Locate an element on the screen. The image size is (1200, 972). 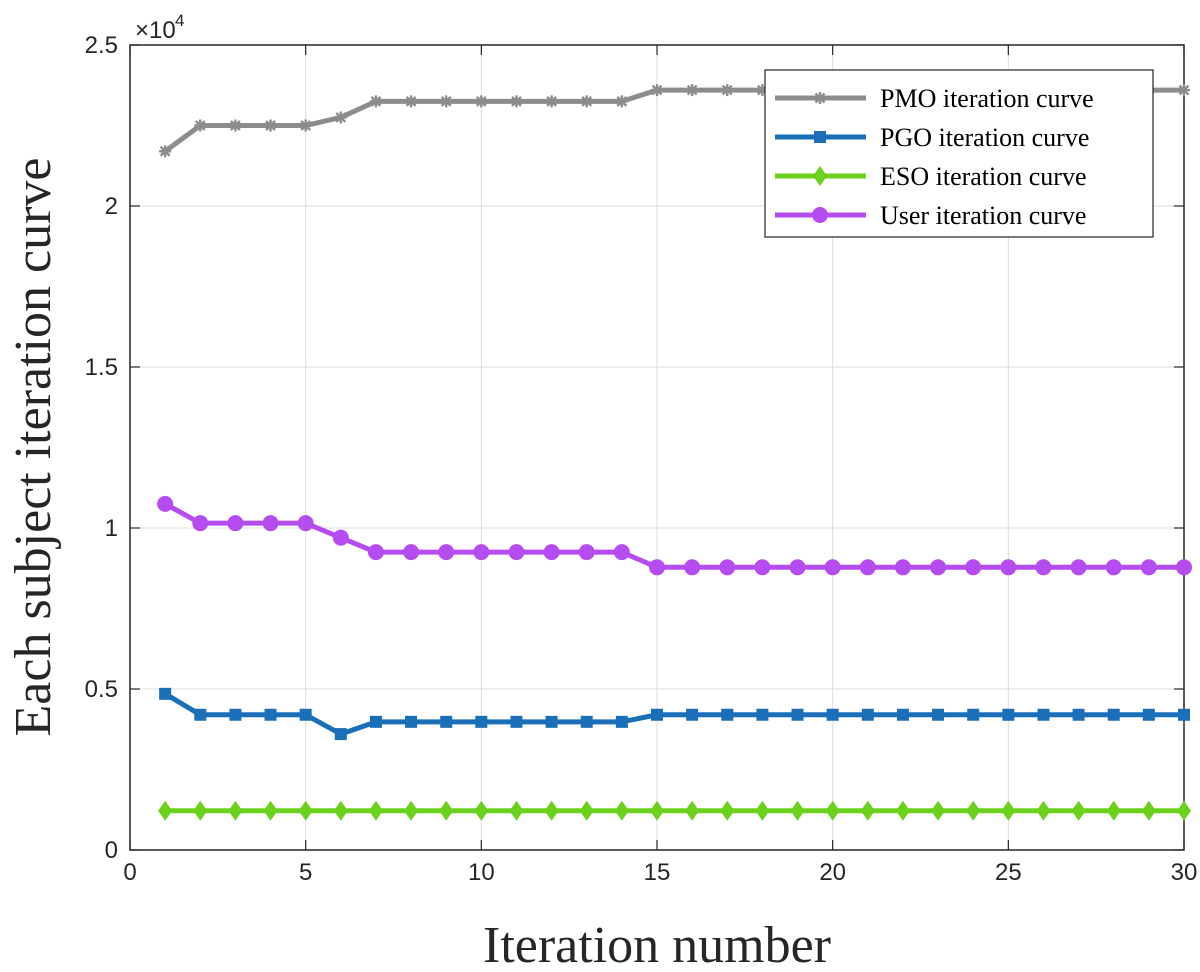
series-user is located at coordinates (674, 535).